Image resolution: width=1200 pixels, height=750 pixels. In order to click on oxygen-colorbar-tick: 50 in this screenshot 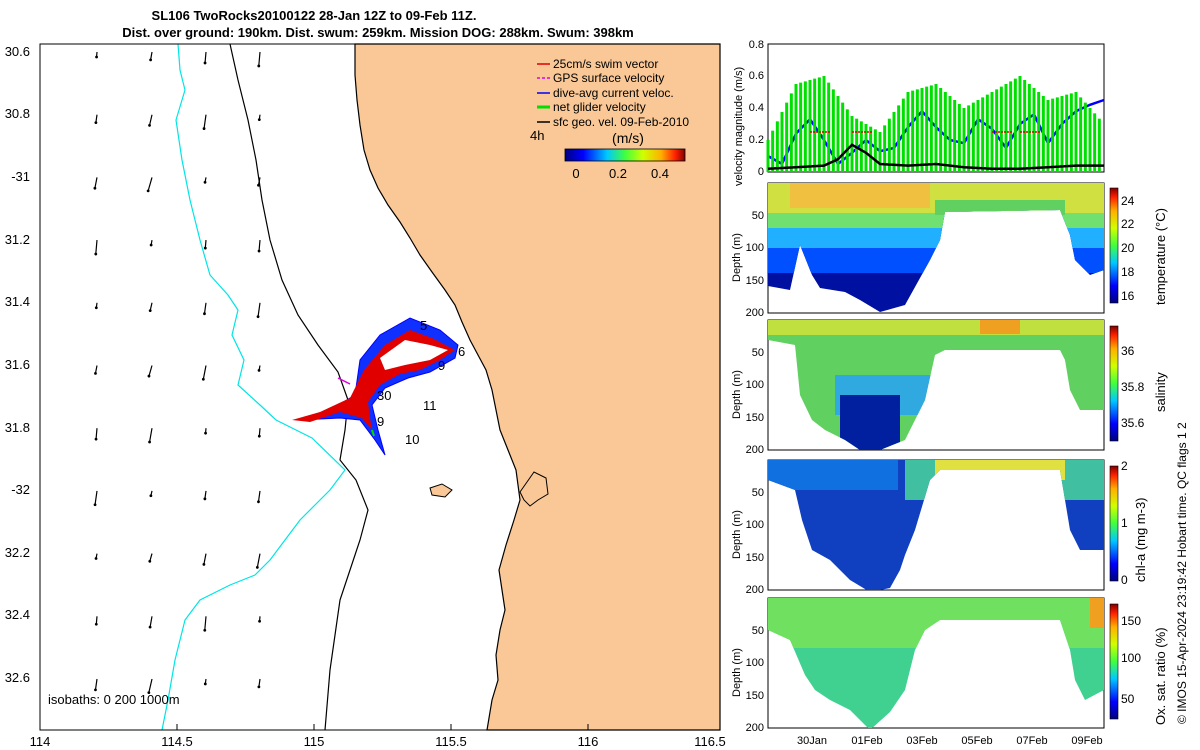, I will do `click(1128, 699)`.